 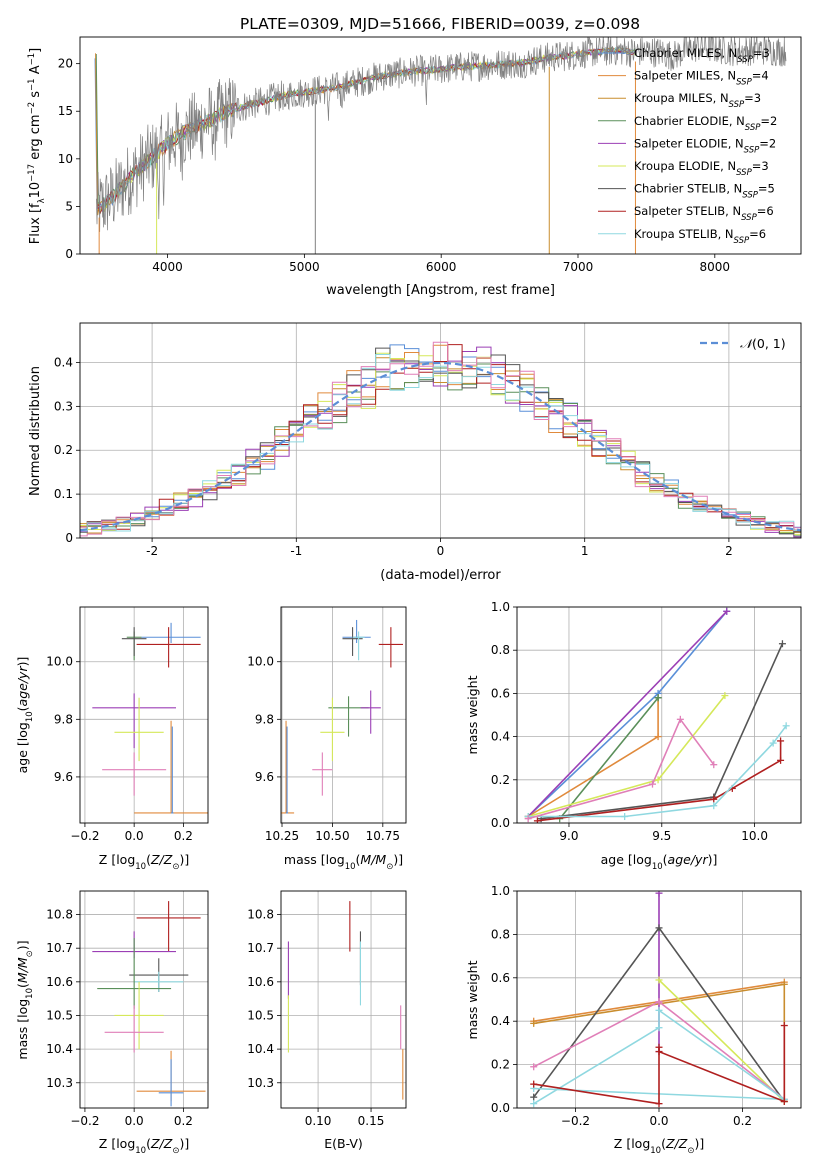 I want to click on legend-entry: Kroupa ELODIE, NSSP=3, so click(x=701, y=168).